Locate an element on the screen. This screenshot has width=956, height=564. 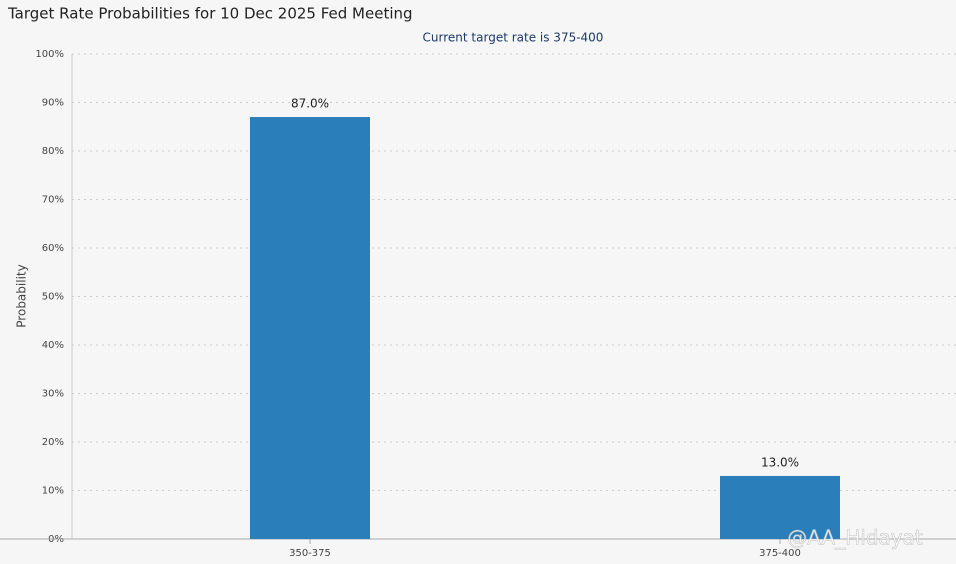
y-tick-label: 90% is located at coordinates (53, 103).